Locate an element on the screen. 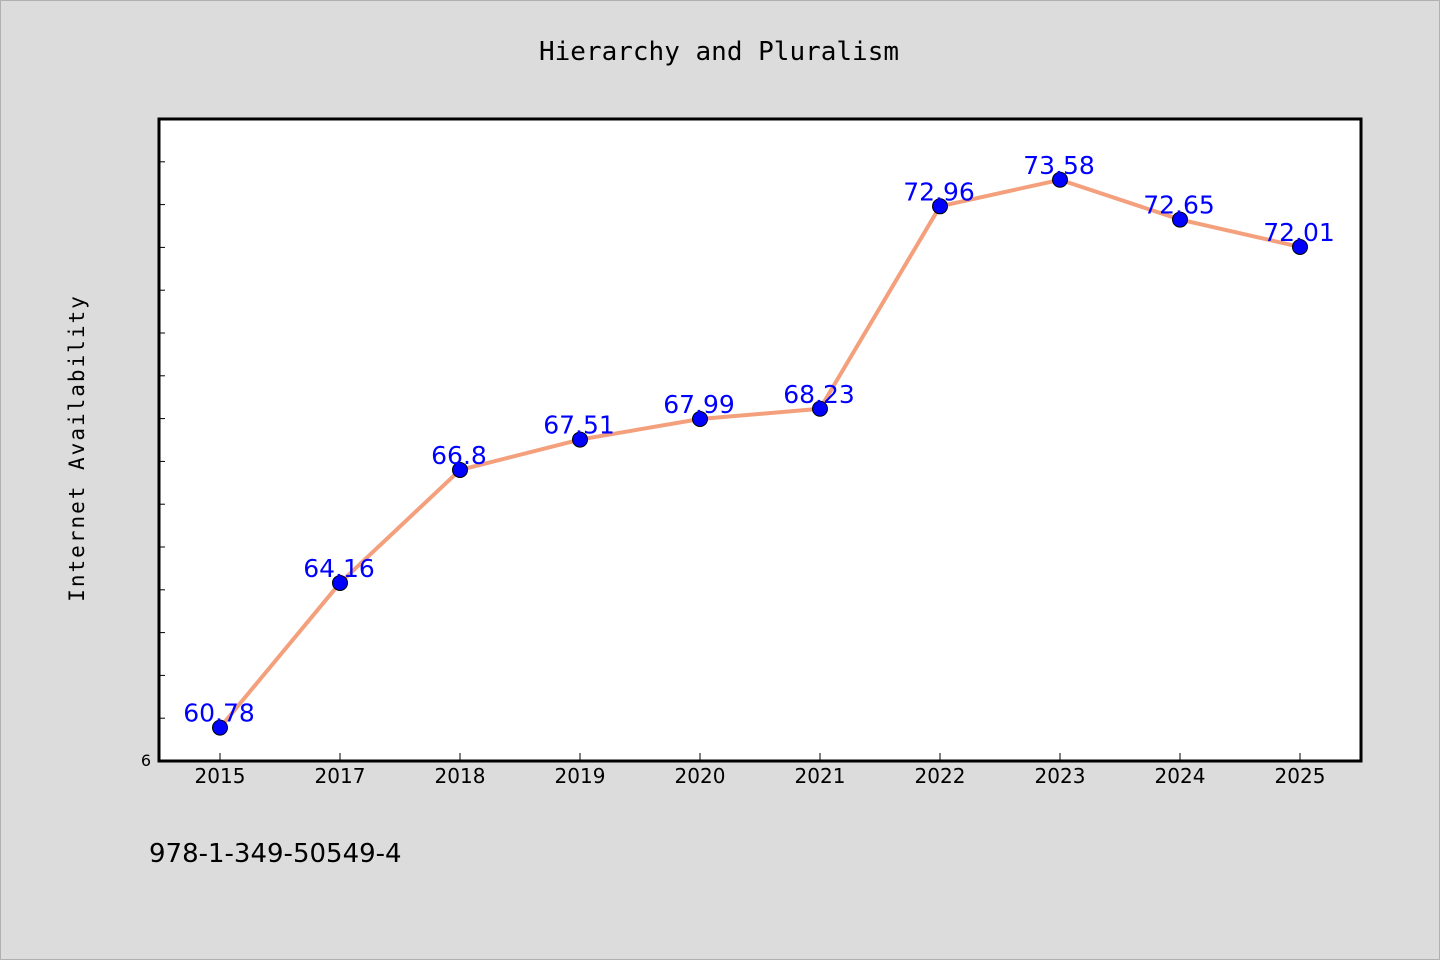 Image resolution: width=1440 pixels, height=960 pixels. x-tick-label: 2019 is located at coordinates (580, 776).